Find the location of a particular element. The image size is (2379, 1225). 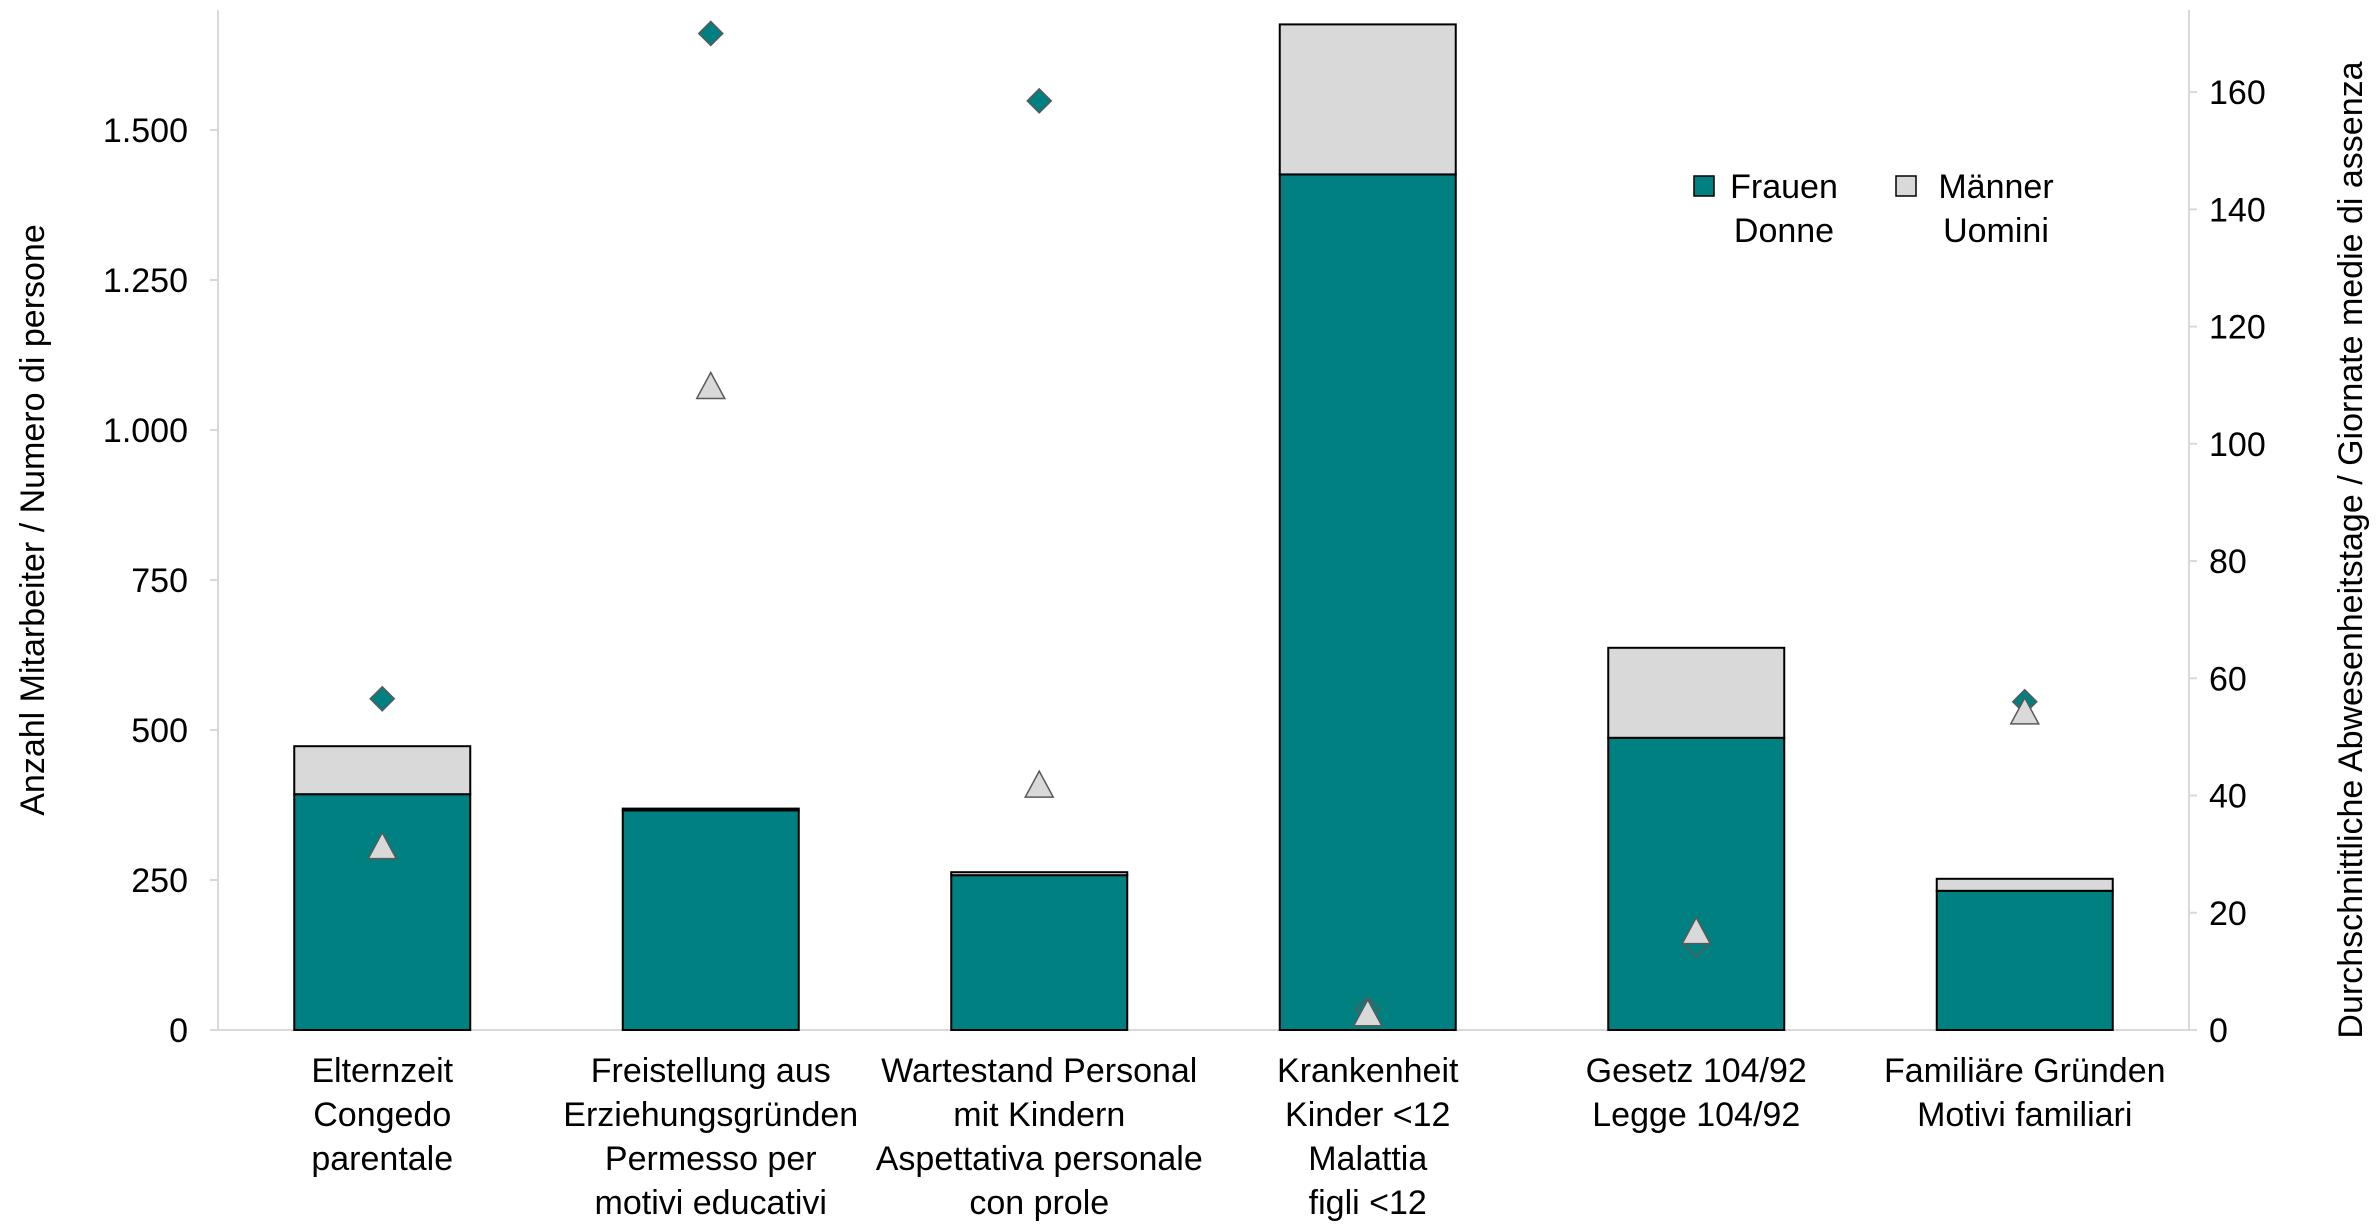

left-tick-label: 1.000 is located at coordinates (145, 431).